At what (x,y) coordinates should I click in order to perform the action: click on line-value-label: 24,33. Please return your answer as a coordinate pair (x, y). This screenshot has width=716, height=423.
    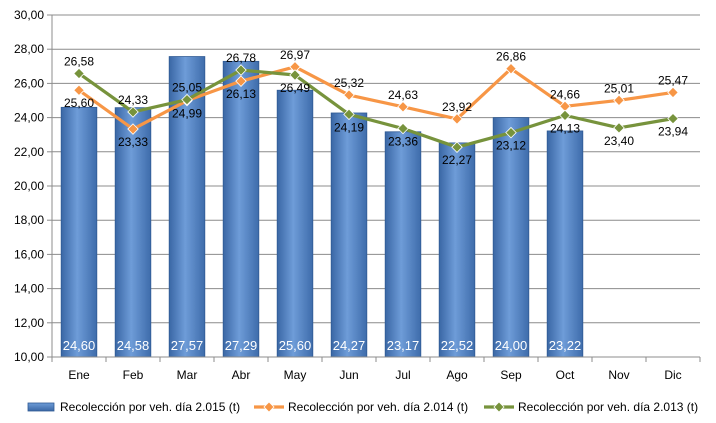
    Looking at the image, I should click on (133, 100).